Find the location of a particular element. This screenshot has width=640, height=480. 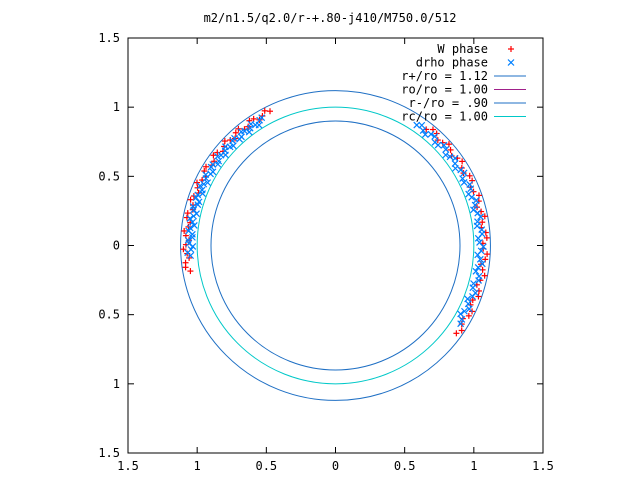

x-tick-label: 0.5 is located at coordinates (266, 466).